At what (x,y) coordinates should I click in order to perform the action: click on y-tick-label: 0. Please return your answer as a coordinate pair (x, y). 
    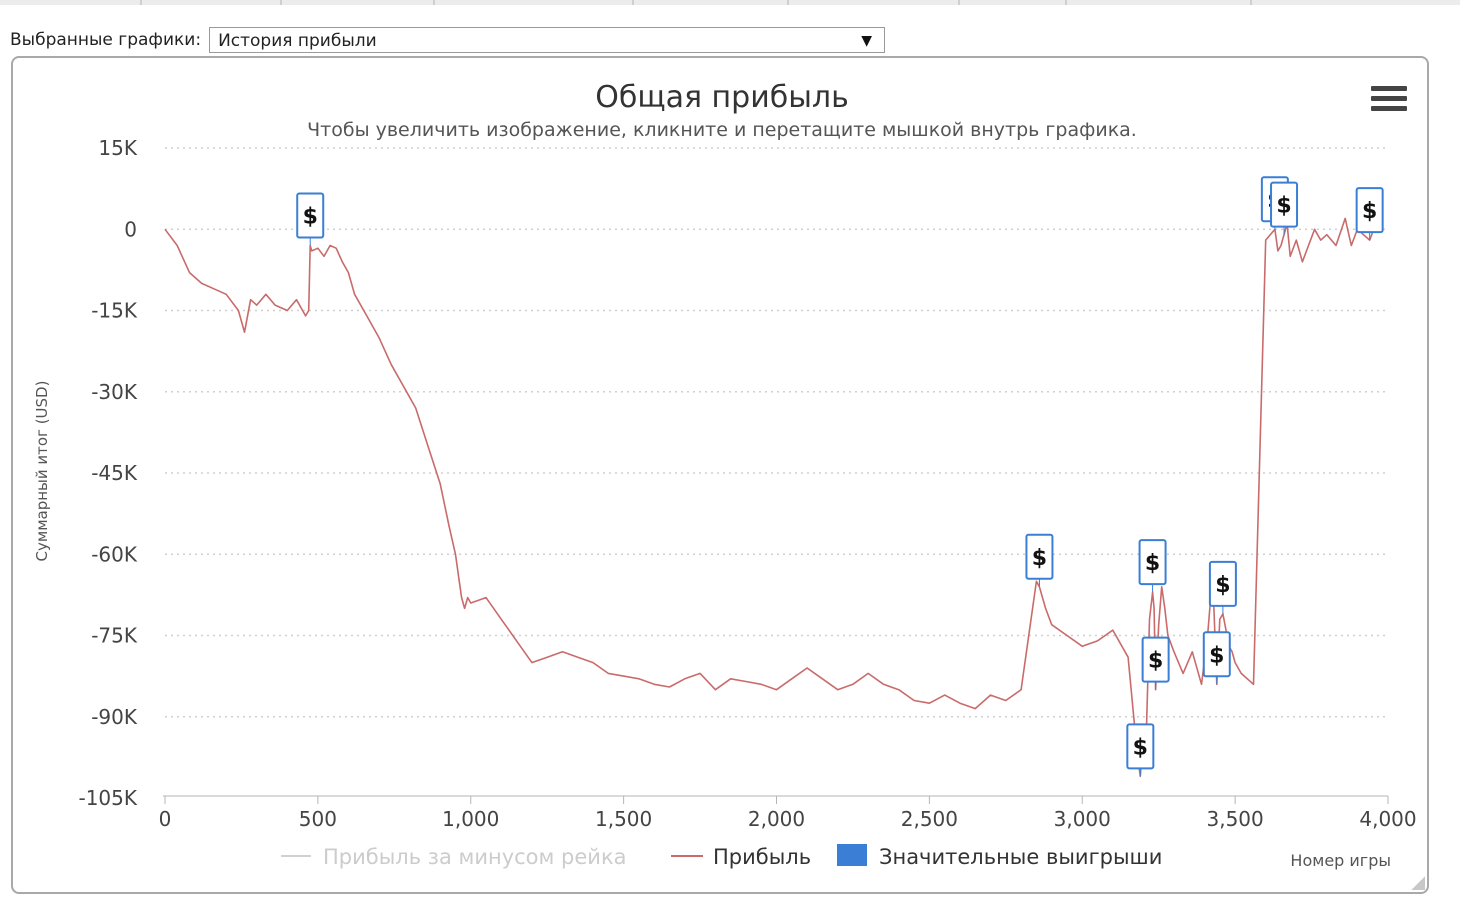
    Looking at the image, I should click on (130, 229).